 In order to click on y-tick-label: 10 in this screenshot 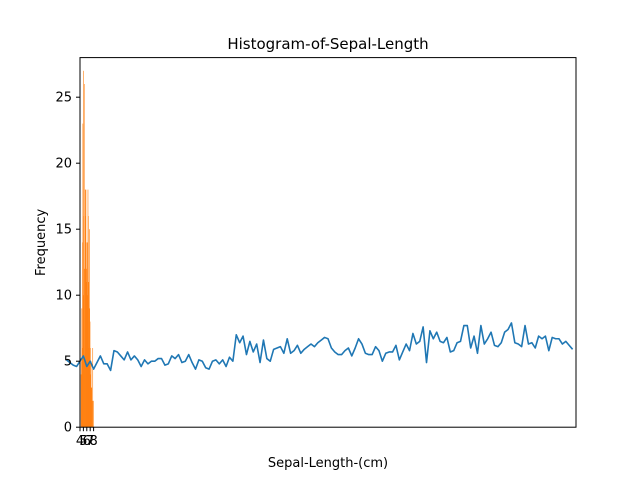, I will do `click(63, 296)`.